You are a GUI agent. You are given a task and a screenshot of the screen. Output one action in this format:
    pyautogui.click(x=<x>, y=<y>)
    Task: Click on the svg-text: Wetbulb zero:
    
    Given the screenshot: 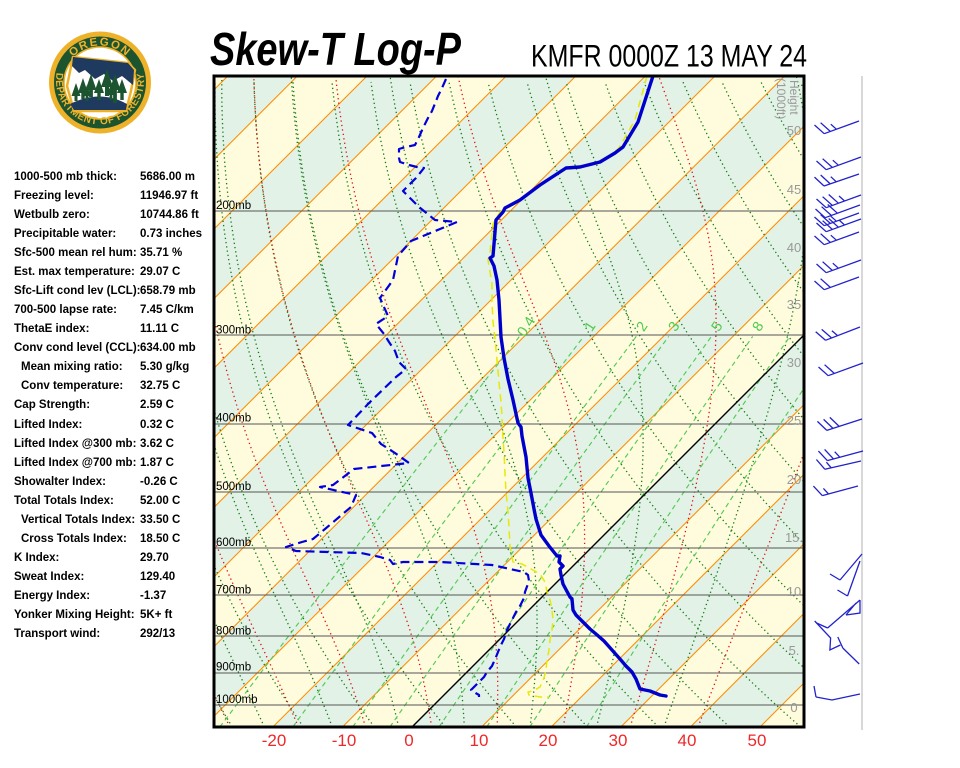 What is the action you would take?
    pyautogui.click(x=52, y=215)
    